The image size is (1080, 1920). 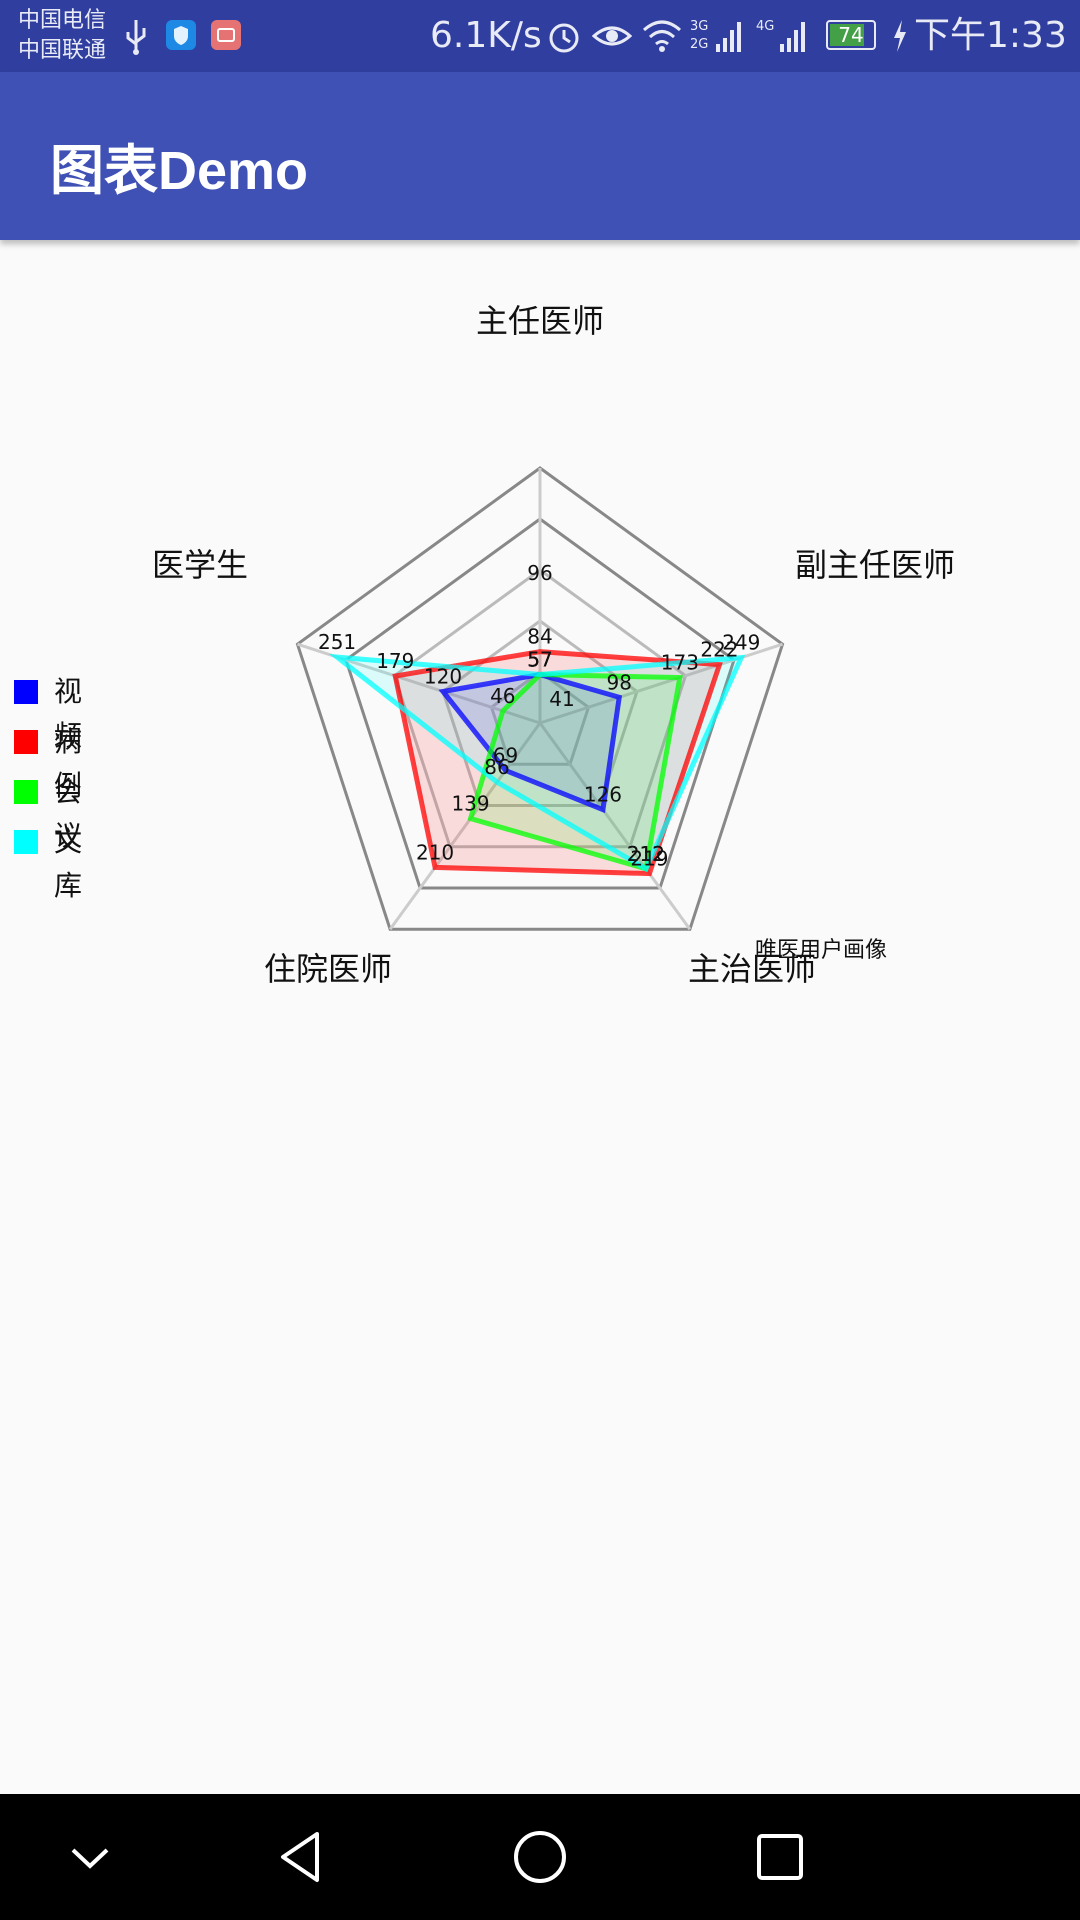 What do you see at coordinates (780, 1857) in the screenshot?
I see `recents-icon` at bounding box center [780, 1857].